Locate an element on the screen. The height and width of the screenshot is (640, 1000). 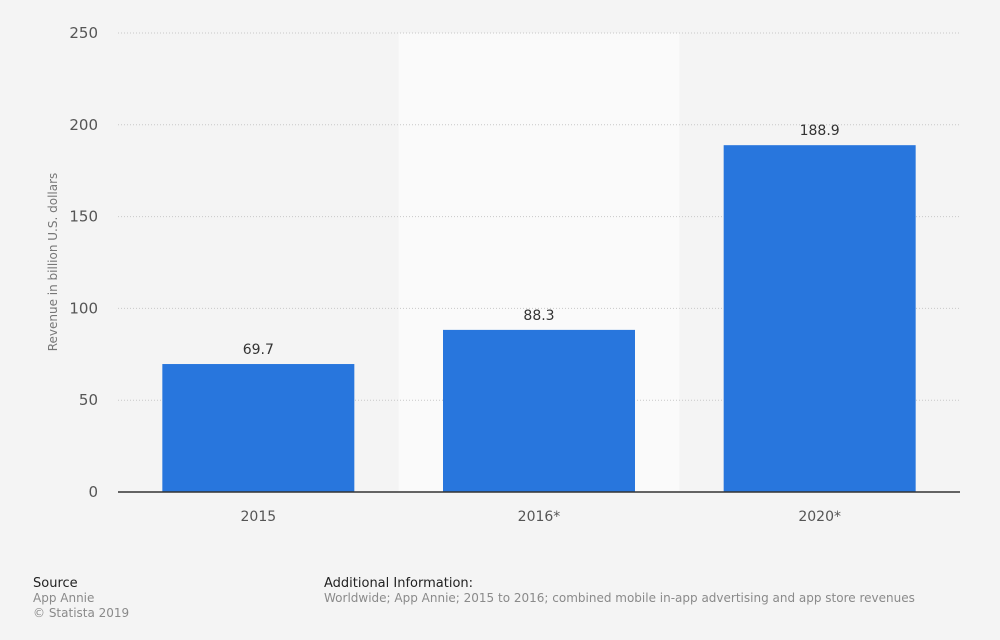
source-block: Source App Annie © Statista 2019 is located at coordinates (81, 598).